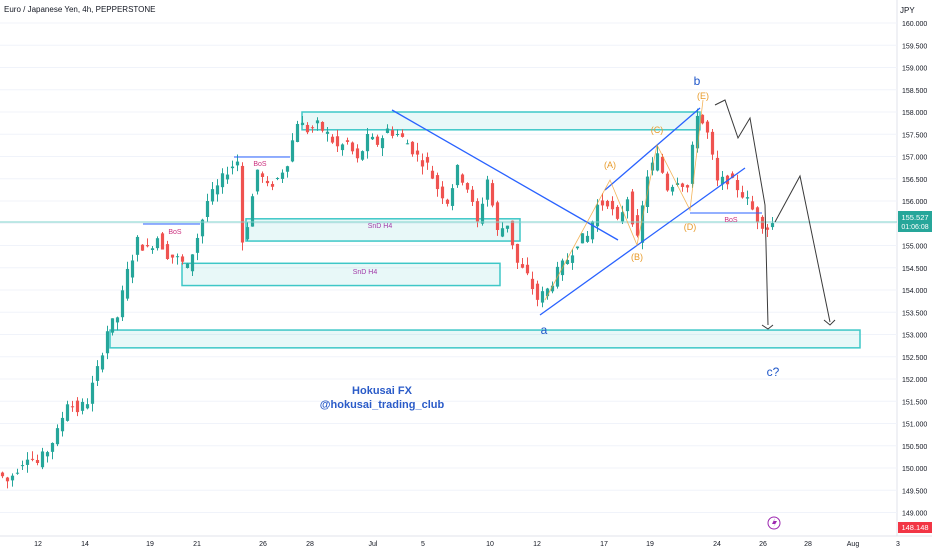  Describe the element at coordinates (310, 544) in the screenshot. I see `time-tick-label: 28` at that location.